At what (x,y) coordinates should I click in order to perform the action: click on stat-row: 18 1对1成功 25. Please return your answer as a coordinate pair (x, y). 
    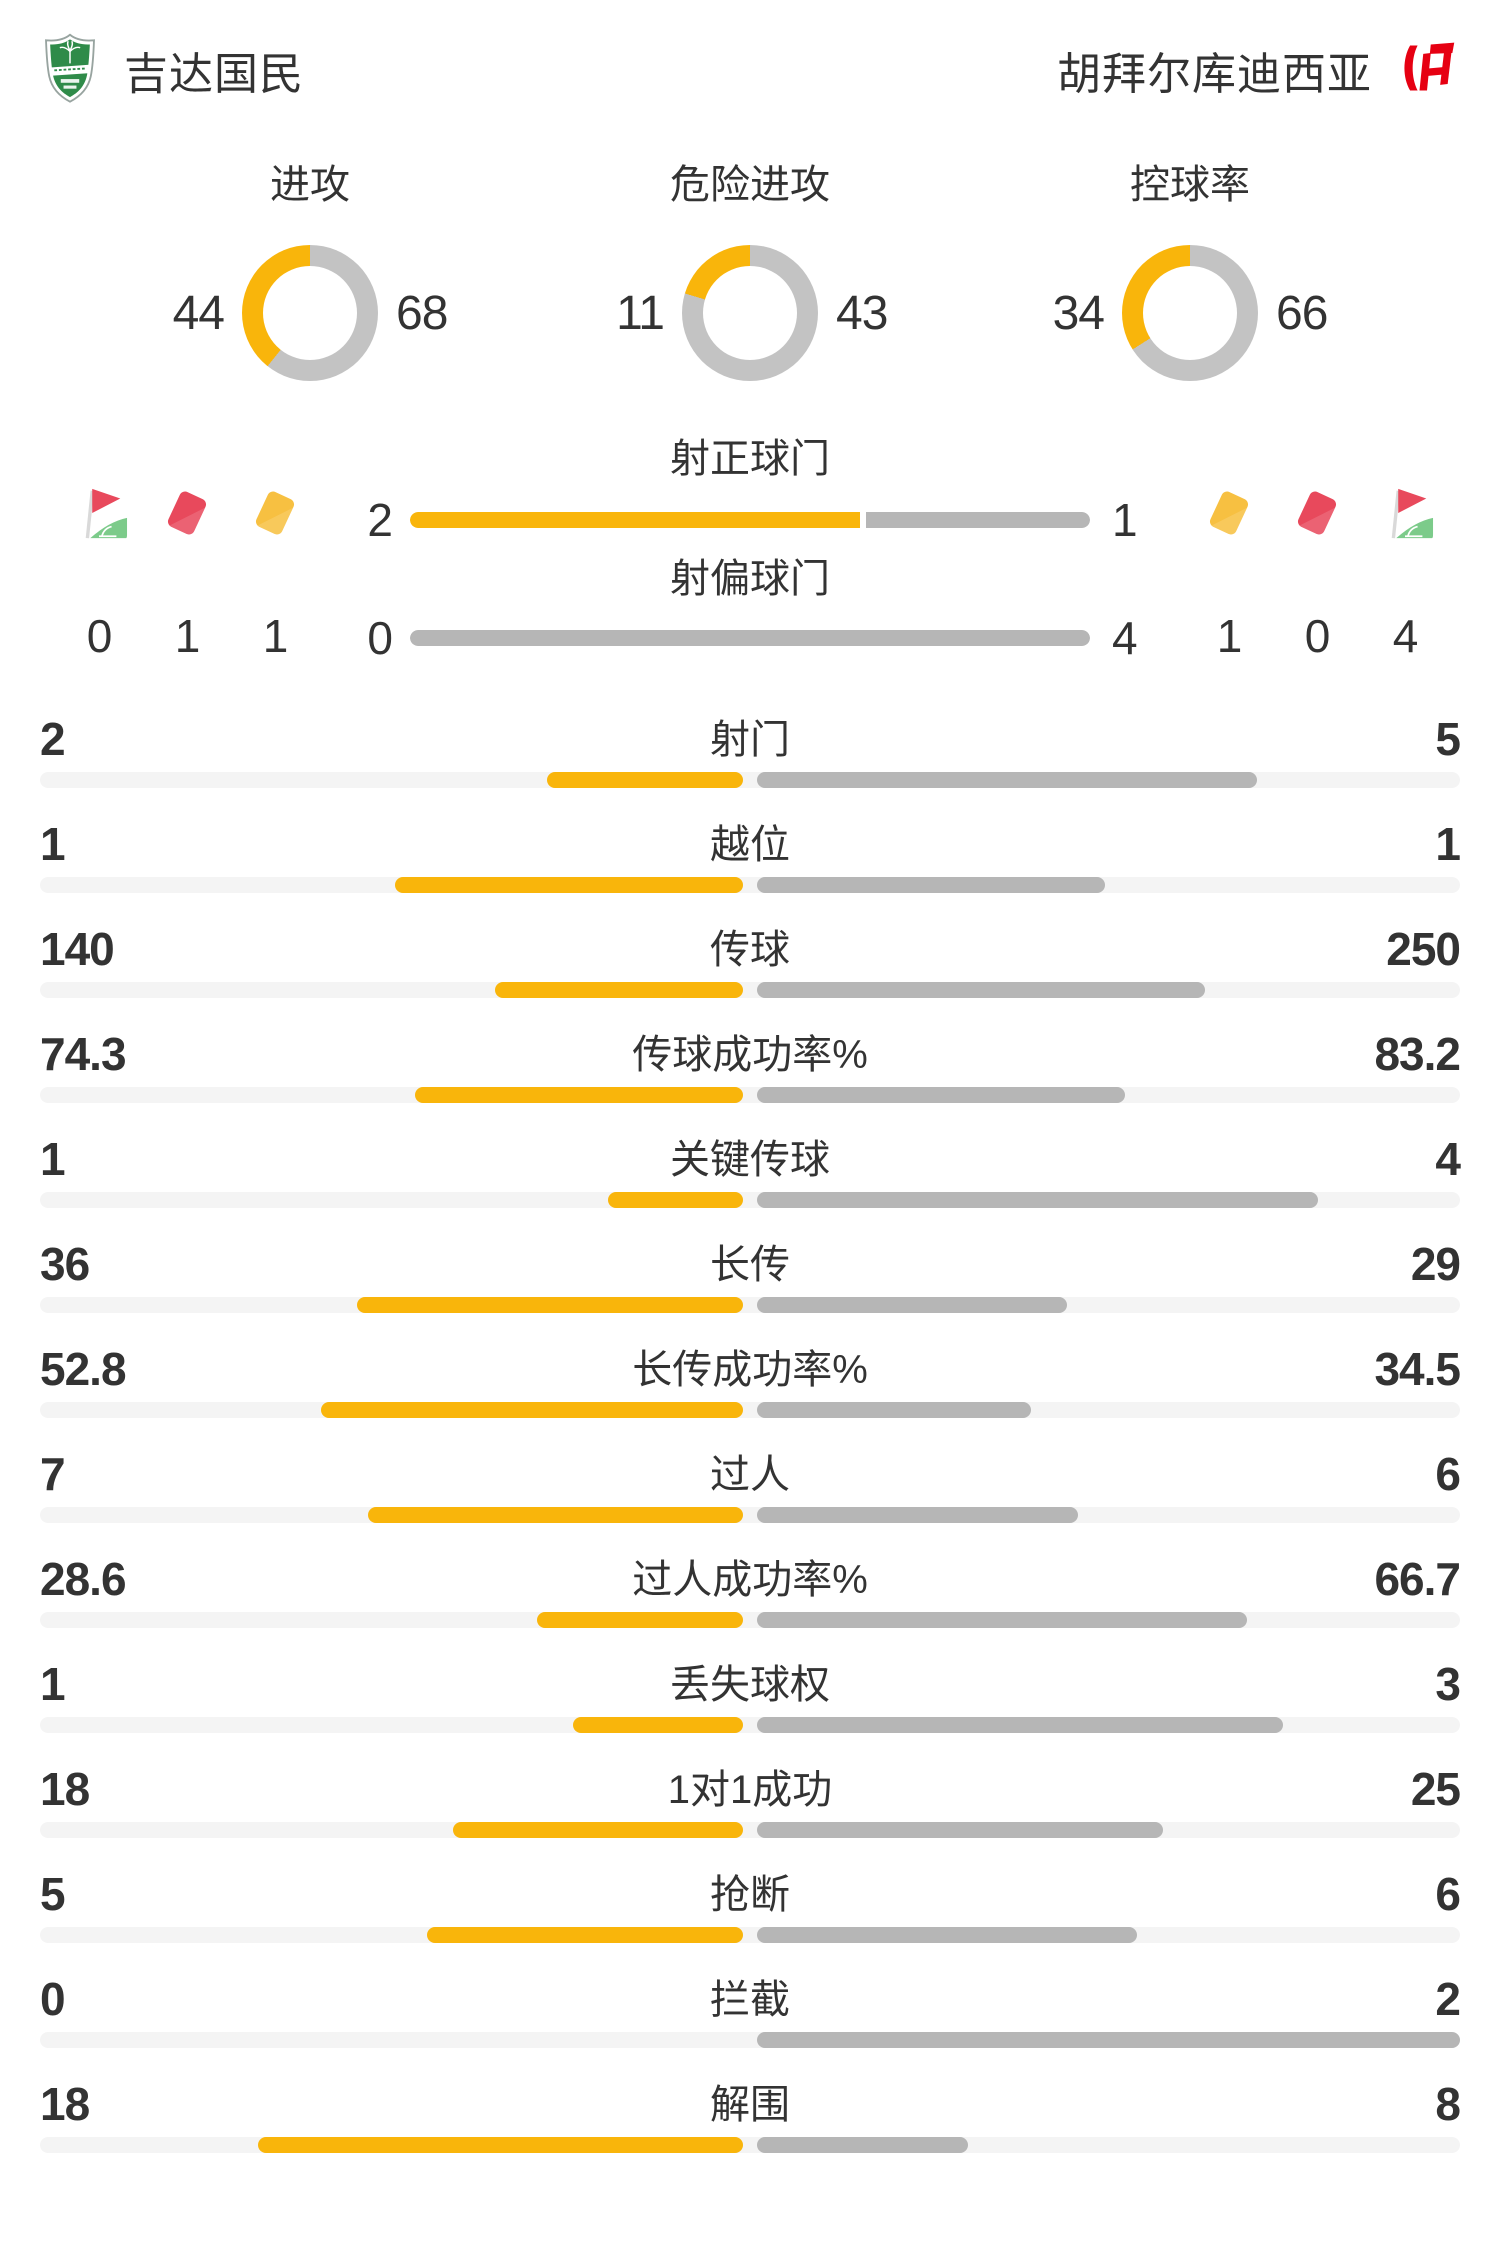
    Looking at the image, I should click on (750, 1790).